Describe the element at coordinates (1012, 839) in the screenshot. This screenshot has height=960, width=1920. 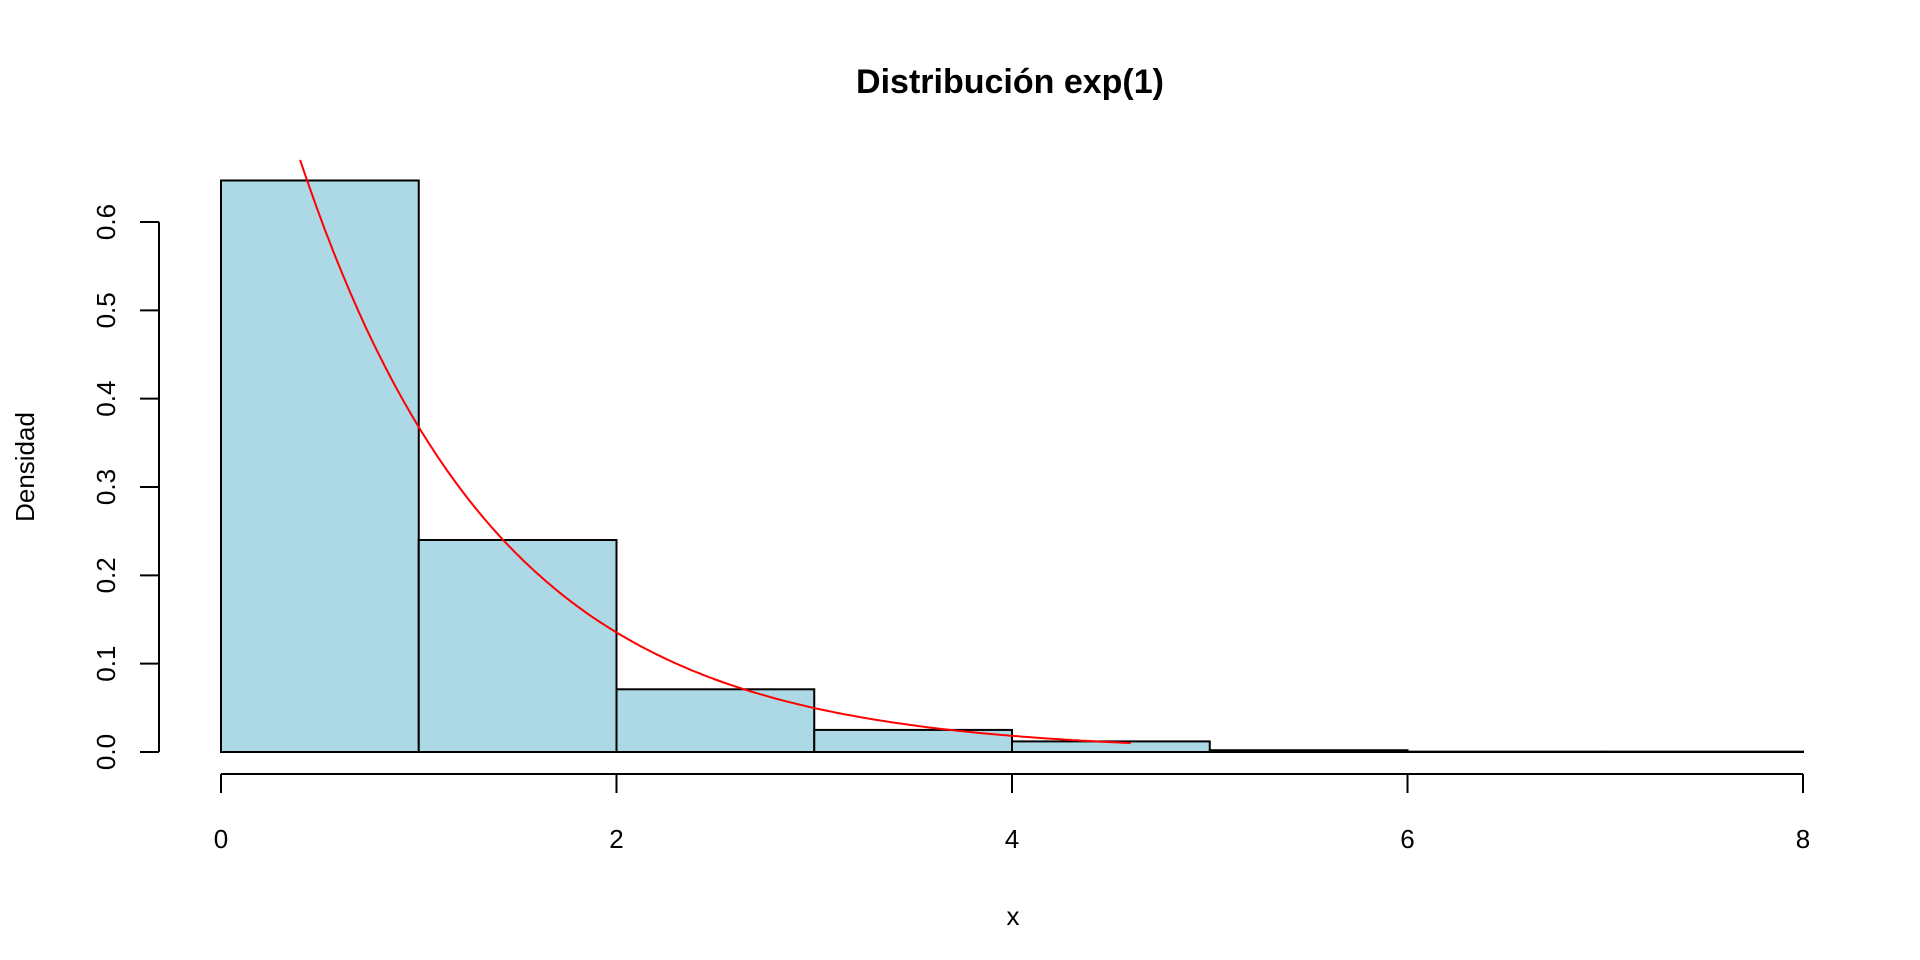
I see `x-tick-label: 4` at that location.